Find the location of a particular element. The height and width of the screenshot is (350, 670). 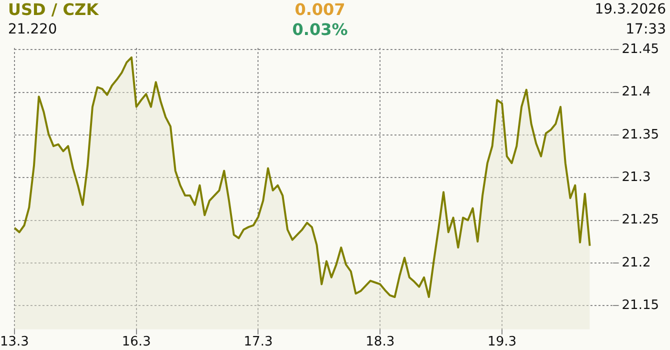

y-tick-label: 21.4 is located at coordinates (636, 92).